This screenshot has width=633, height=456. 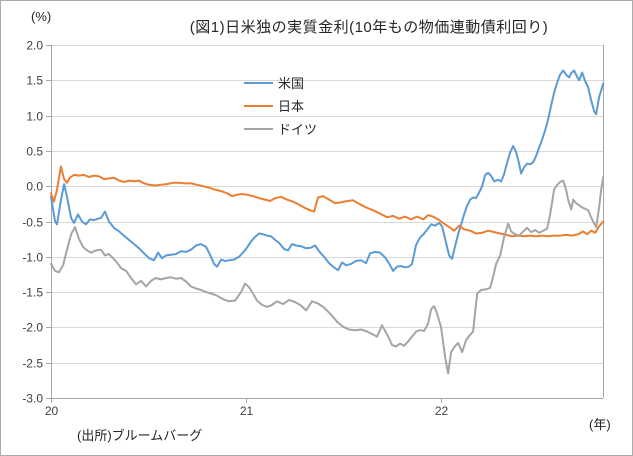 I want to click on x-tick-label: 22, so click(x=442, y=411).